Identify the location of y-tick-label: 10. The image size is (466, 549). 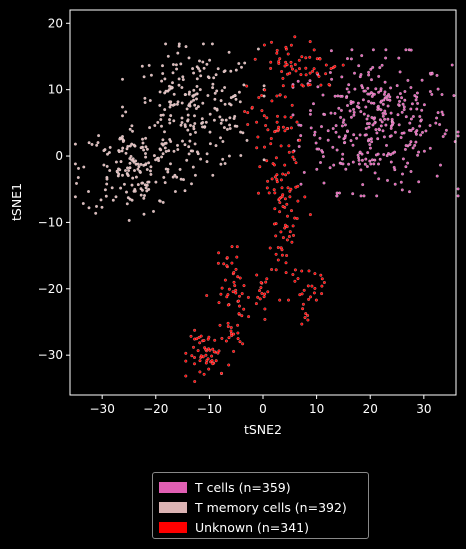
(55, 90).